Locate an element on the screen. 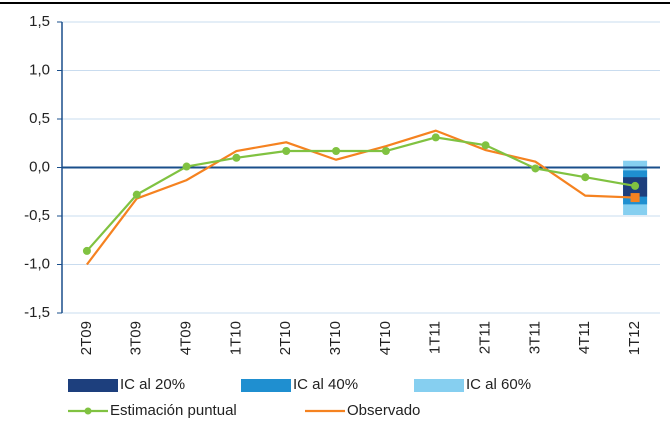 Image resolution: width=670 pixels, height=427 pixels. legend-label: IC al 60% is located at coordinates (498, 384).